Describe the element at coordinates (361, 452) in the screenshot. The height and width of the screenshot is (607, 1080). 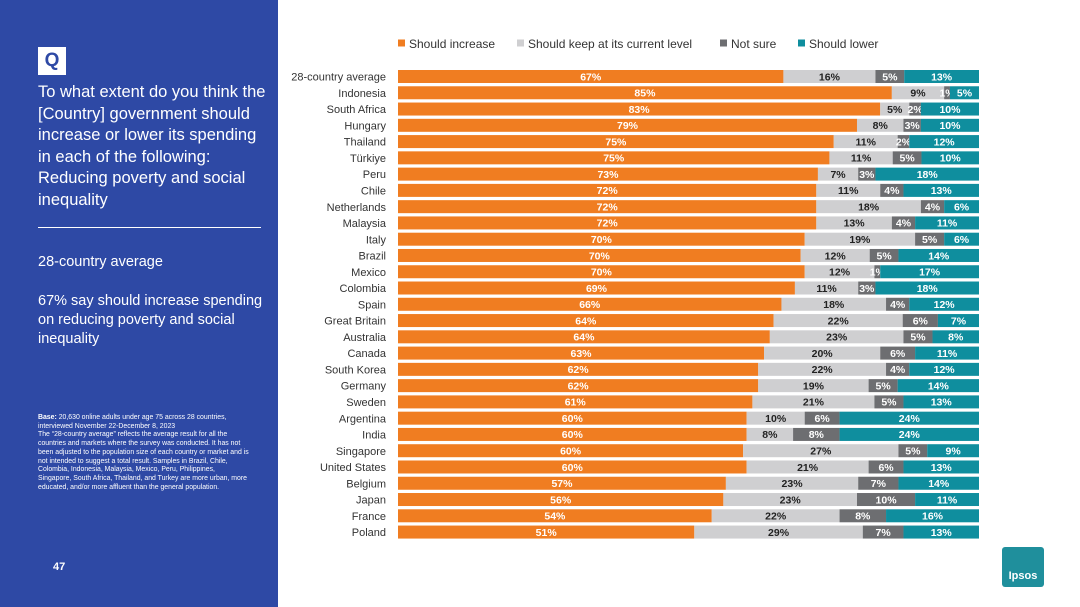
I see `category-label: Singapore` at that location.